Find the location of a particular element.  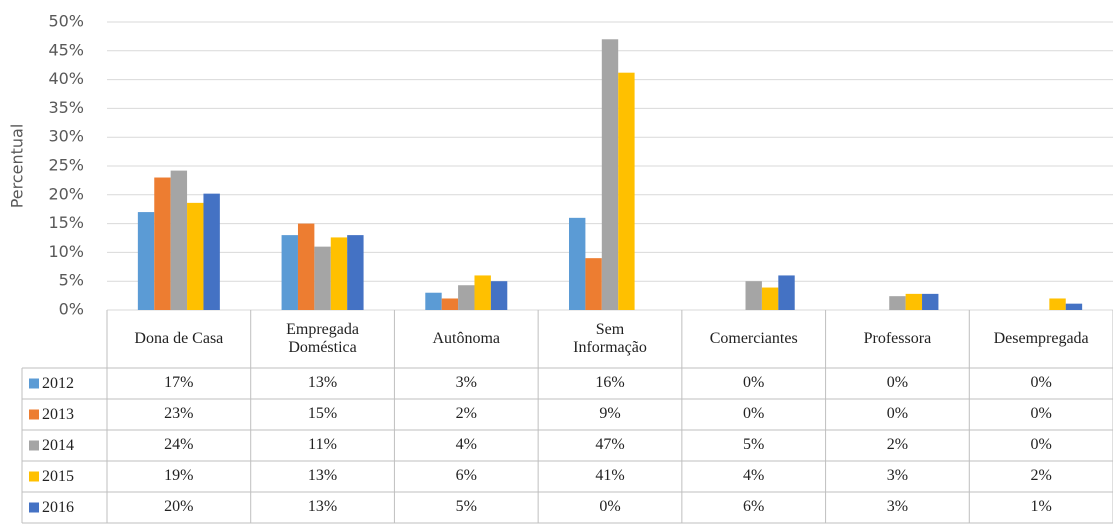

category-header: Autônoma is located at coordinates (466, 339).